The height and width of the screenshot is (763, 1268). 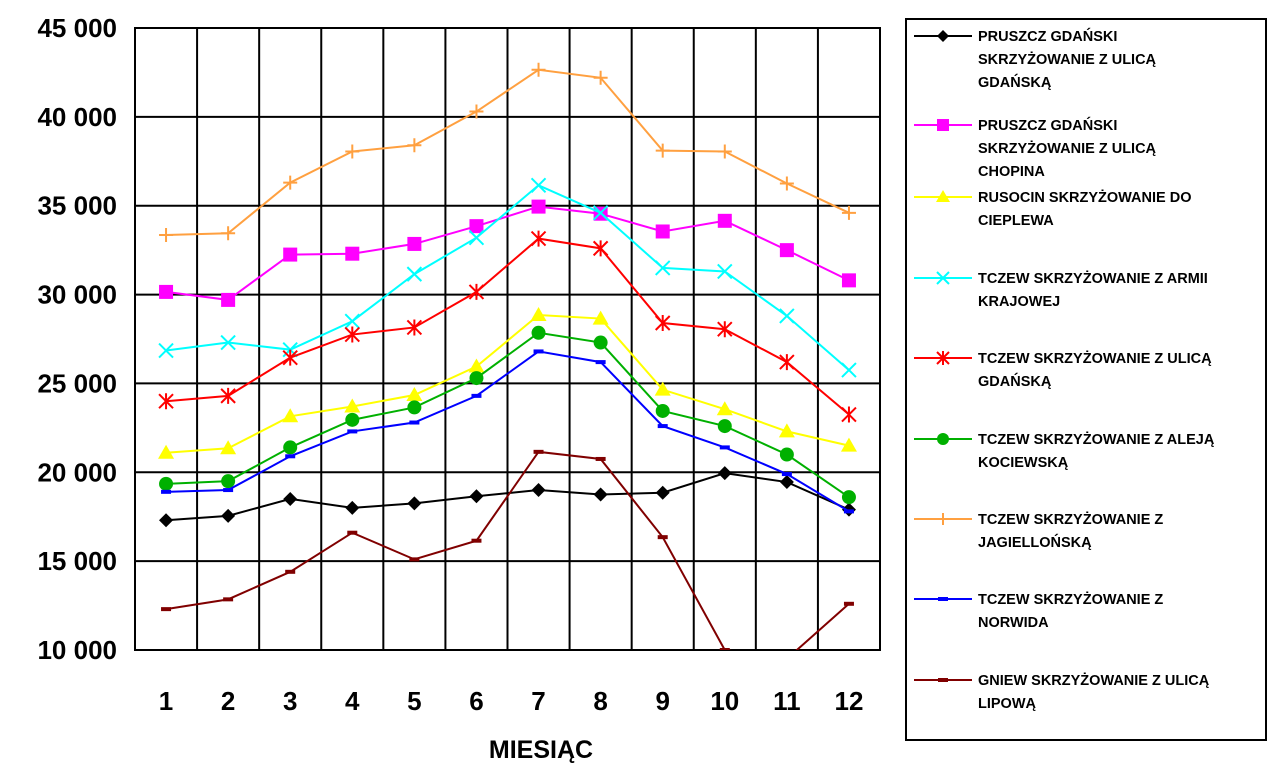 What do you see at coordinates (77, 117) in the screenshot?
I see `y-tick-label: 40 000` at bounding box center [77, 117].